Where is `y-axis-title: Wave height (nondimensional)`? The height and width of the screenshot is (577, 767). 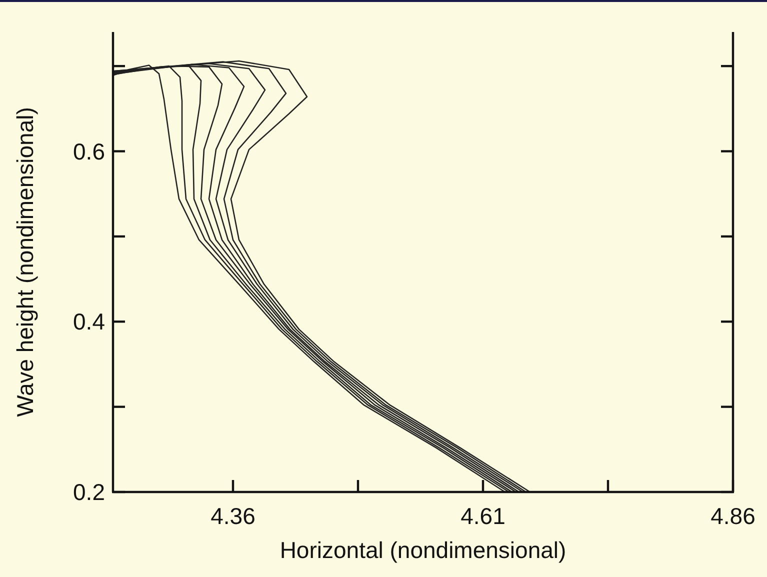
y-axis-title: Wave height (nondimensional) is located at coordinates (25, 262).